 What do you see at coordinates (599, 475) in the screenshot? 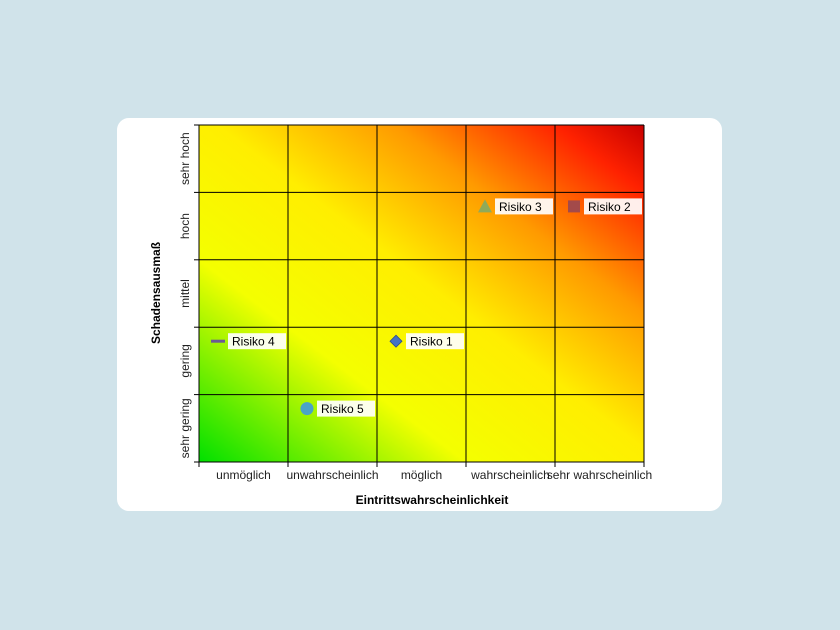
I see `x-tick-label: sehr wahrscheinlich` at bounding box center [599, 475].